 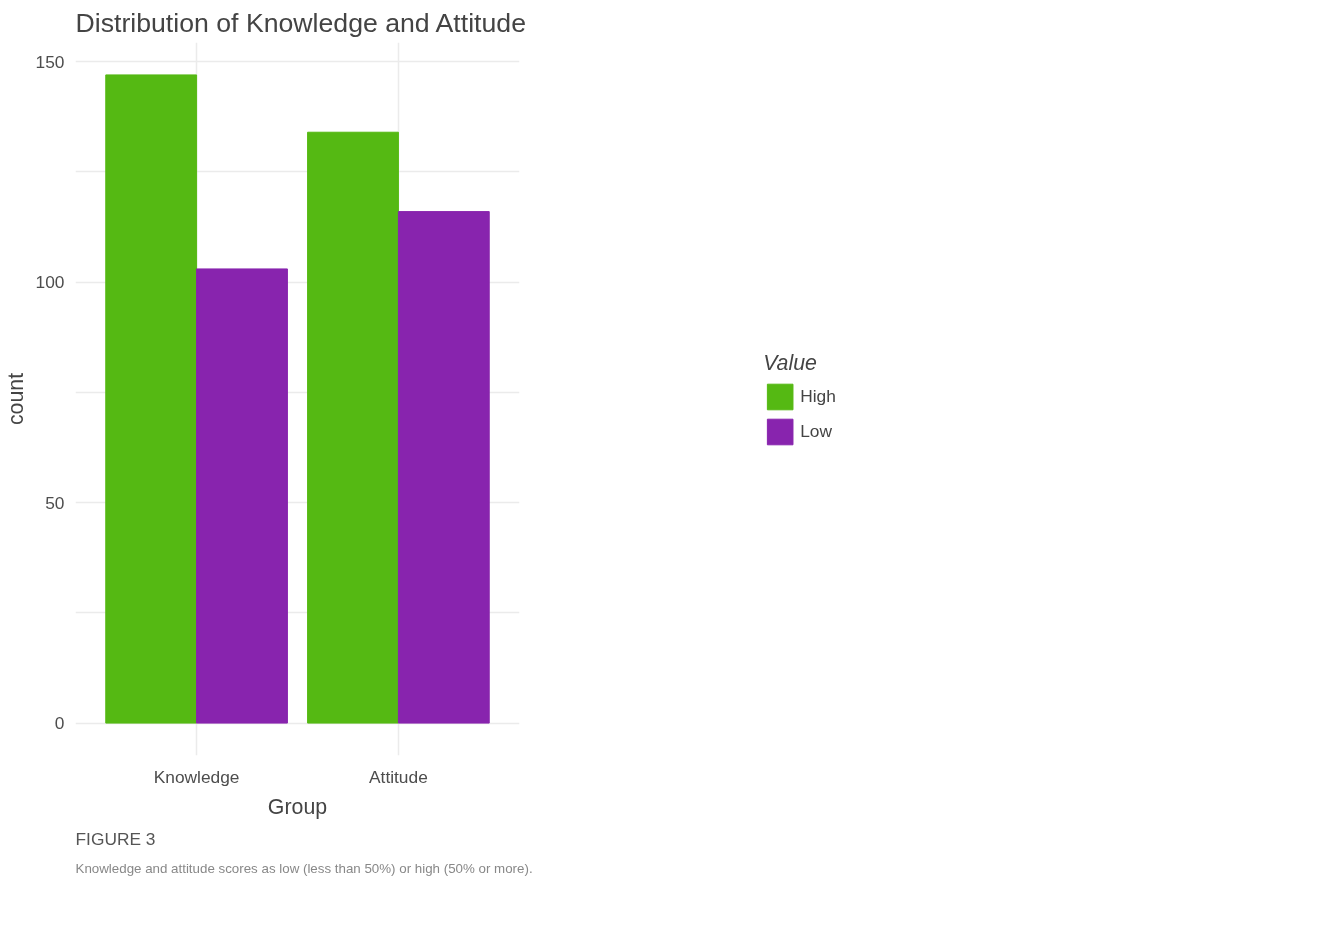 I want to click on x-tick-label: Attitude, so click(x=398, y=776).